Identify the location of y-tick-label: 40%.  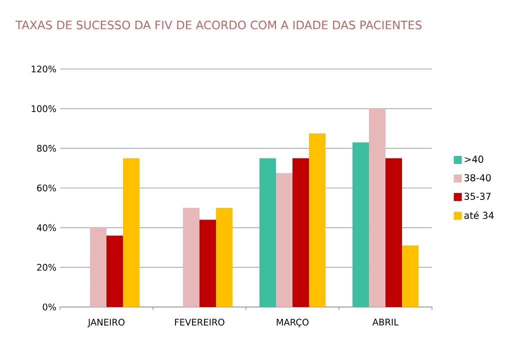
(46, 228).